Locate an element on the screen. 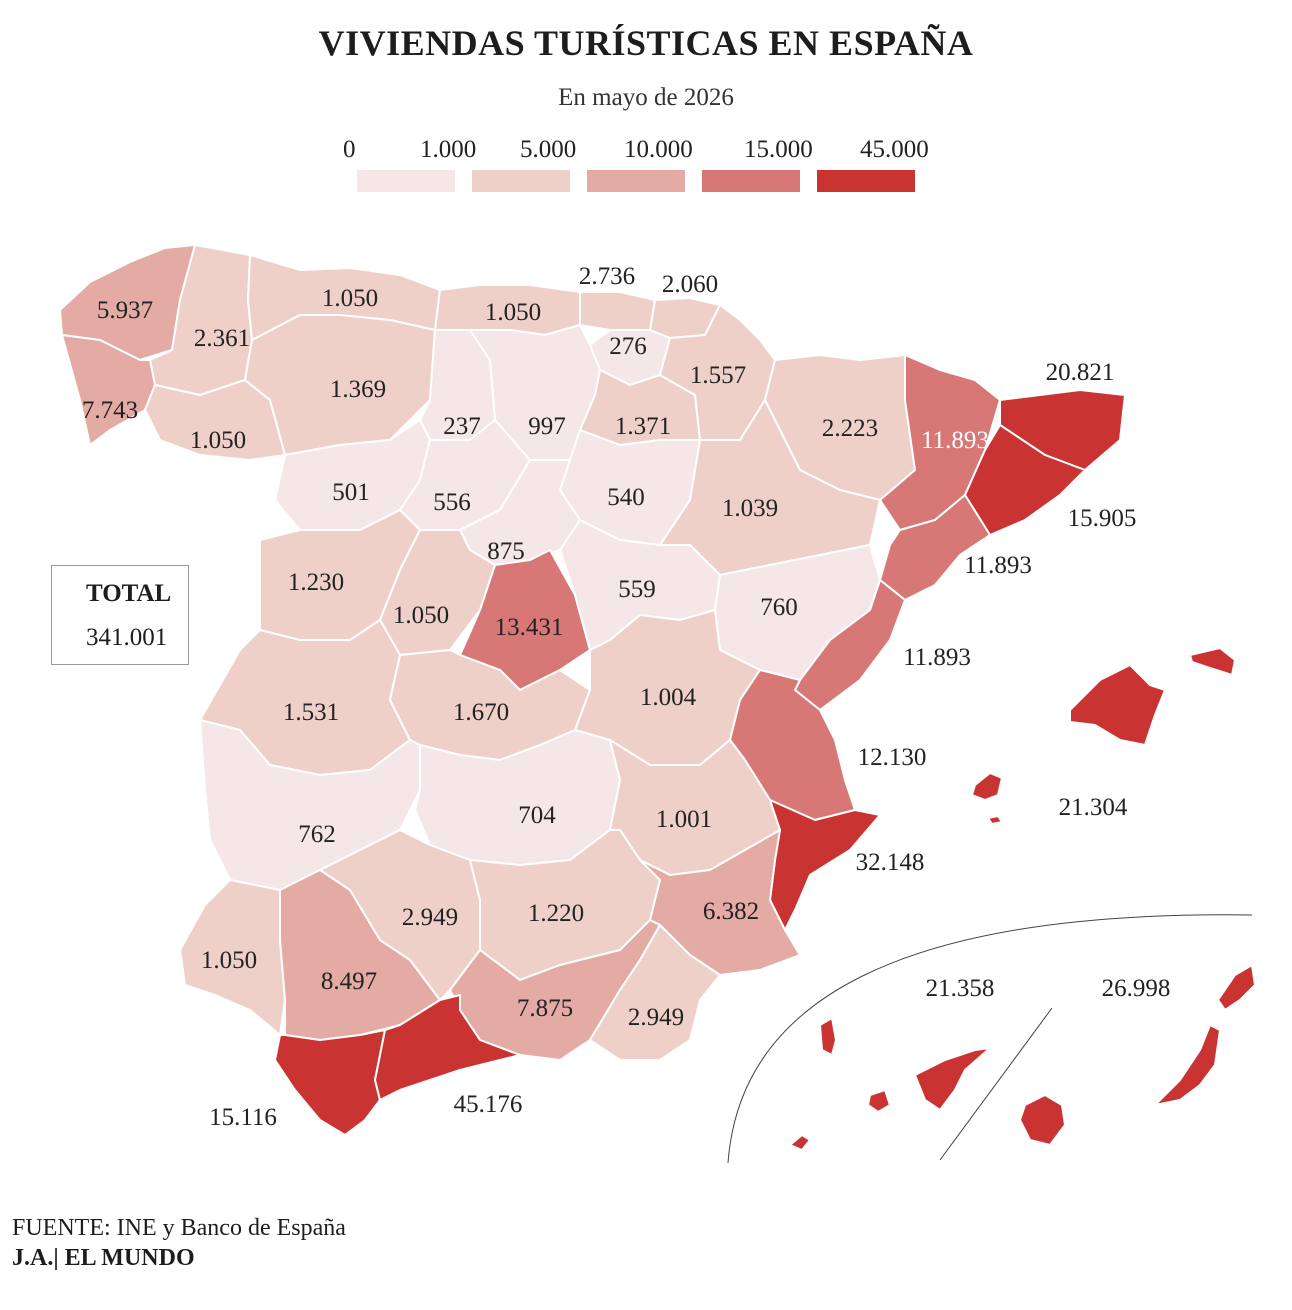  label-soria: 540 is located at coordinates (626, 497).